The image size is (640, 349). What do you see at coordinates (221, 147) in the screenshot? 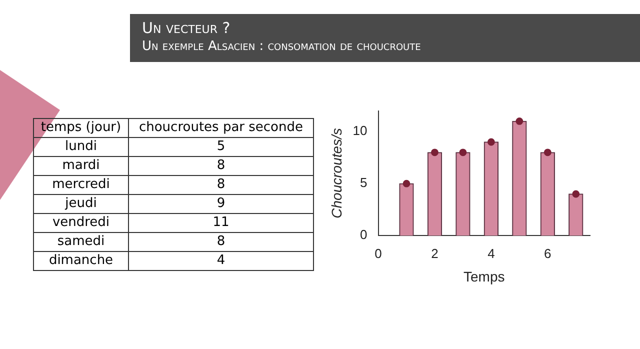
I see `data-label: 5` at bounding box center [221, 147].